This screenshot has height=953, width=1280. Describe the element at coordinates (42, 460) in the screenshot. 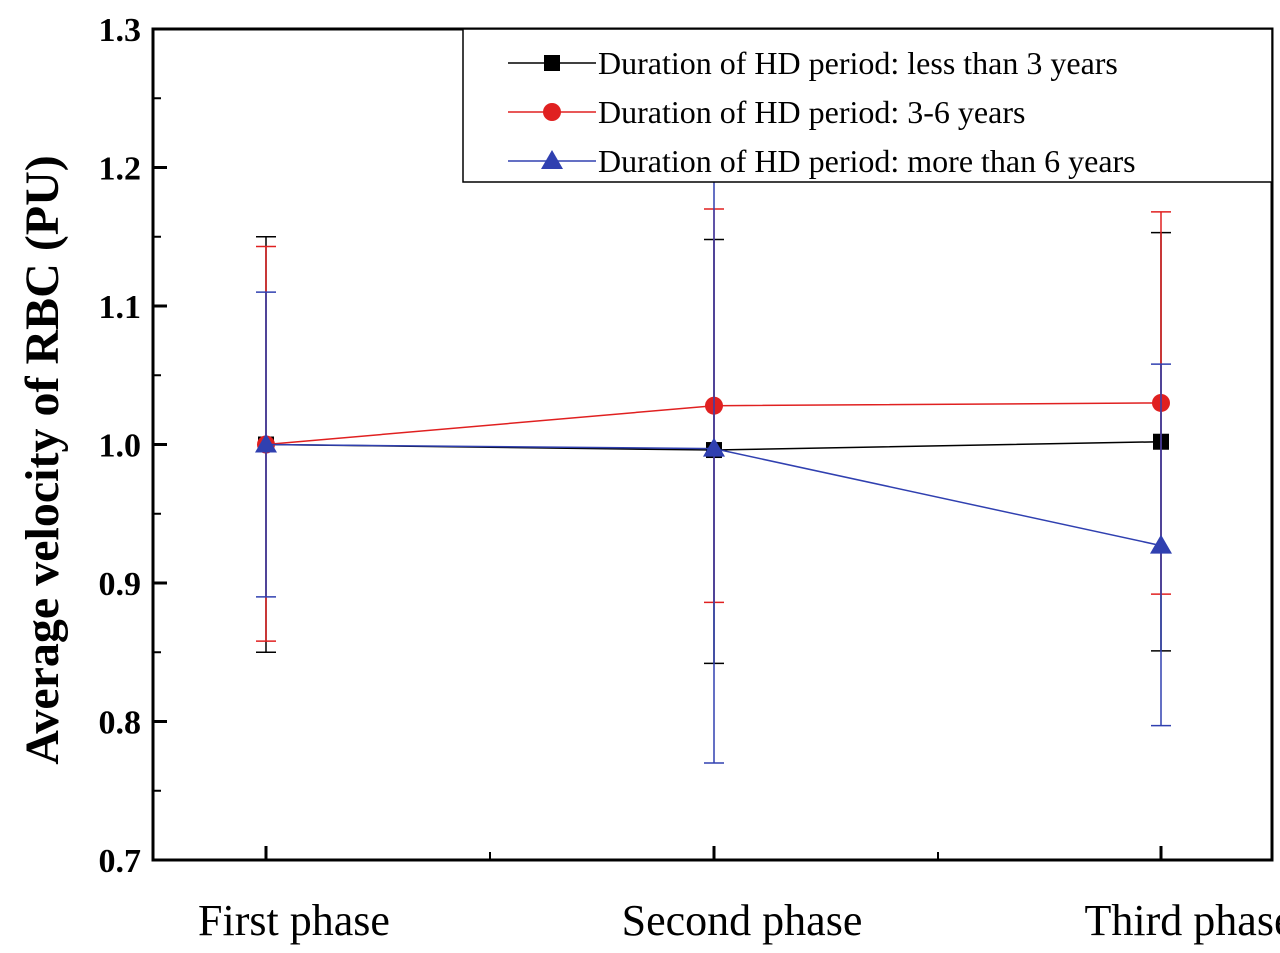

I see `y-axis-label: Average velocity of RBC (PU)` at that location.